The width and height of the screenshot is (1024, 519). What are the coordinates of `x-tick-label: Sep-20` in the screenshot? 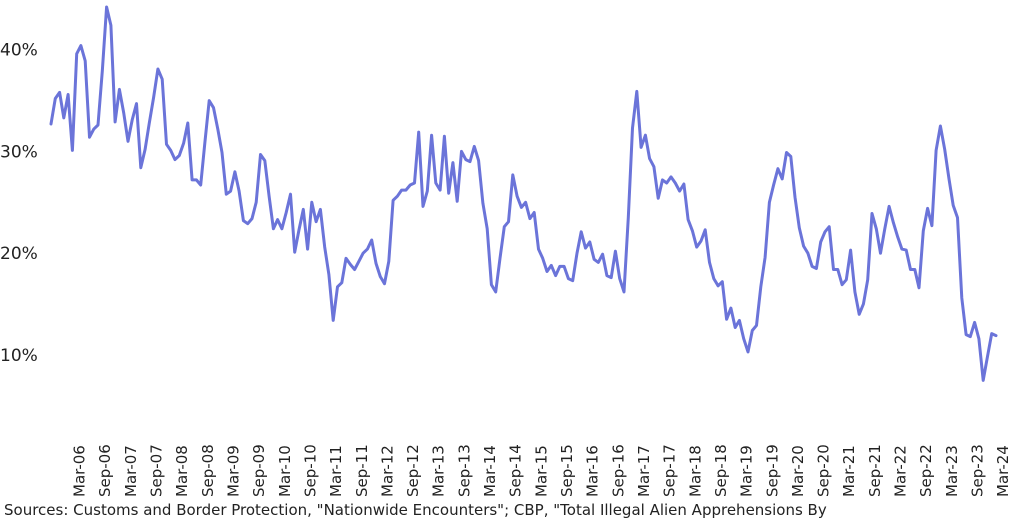 It's located at (824, 470).